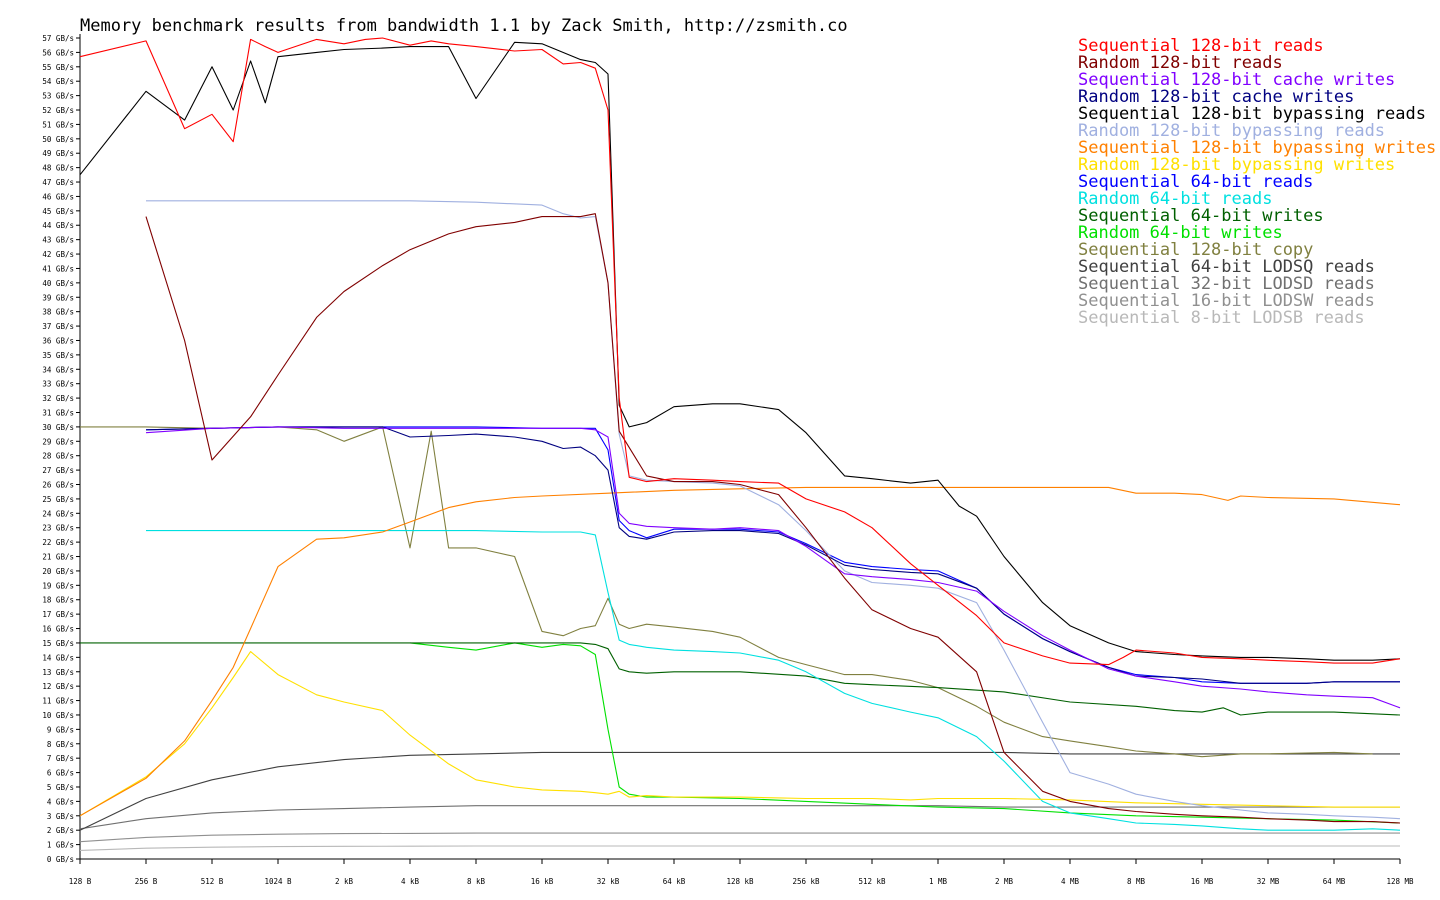 Image resolution: width=1440 pixels, height=900 pixels. Describe the element at coordinates (410, 881) in the screenshot. I see `x-tick-label: 4 kB` at that location.